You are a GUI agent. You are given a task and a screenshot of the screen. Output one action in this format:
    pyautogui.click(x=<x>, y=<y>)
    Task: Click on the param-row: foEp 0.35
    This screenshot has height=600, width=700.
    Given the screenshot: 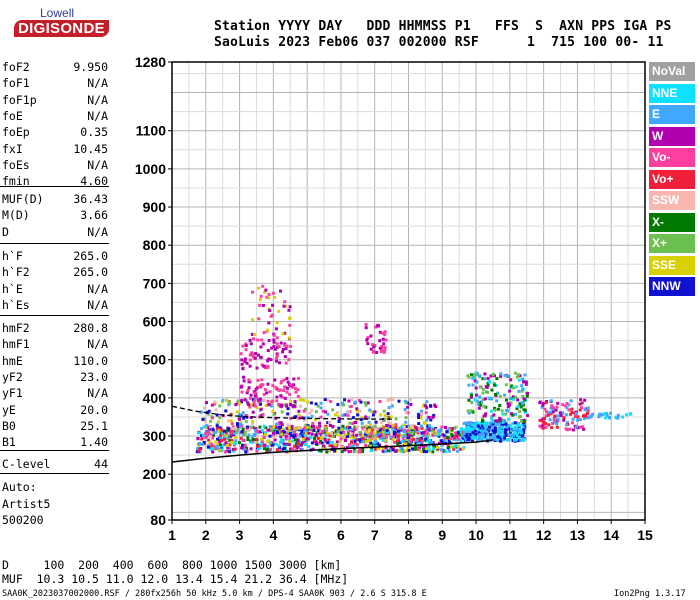 What is the action you would take?
    pyautogui.click(x=55, y=133)
    